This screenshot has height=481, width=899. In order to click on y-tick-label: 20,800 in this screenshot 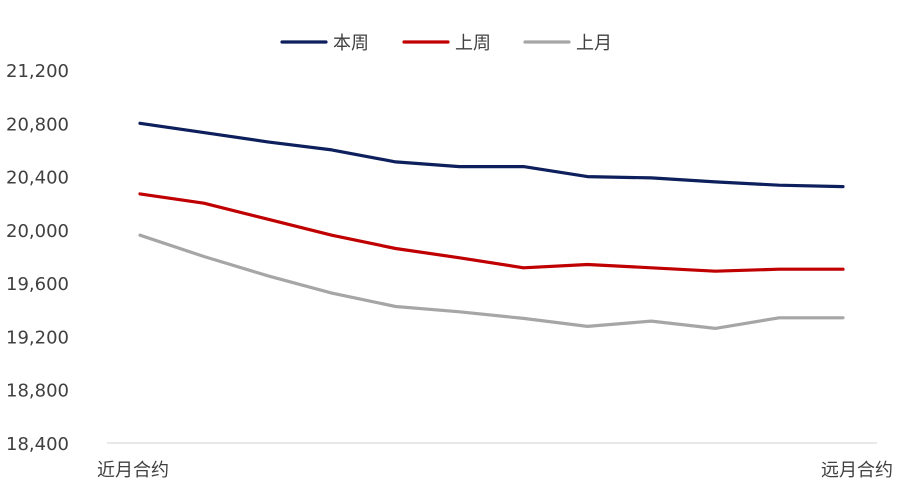, I will do `click(37, 124)`.